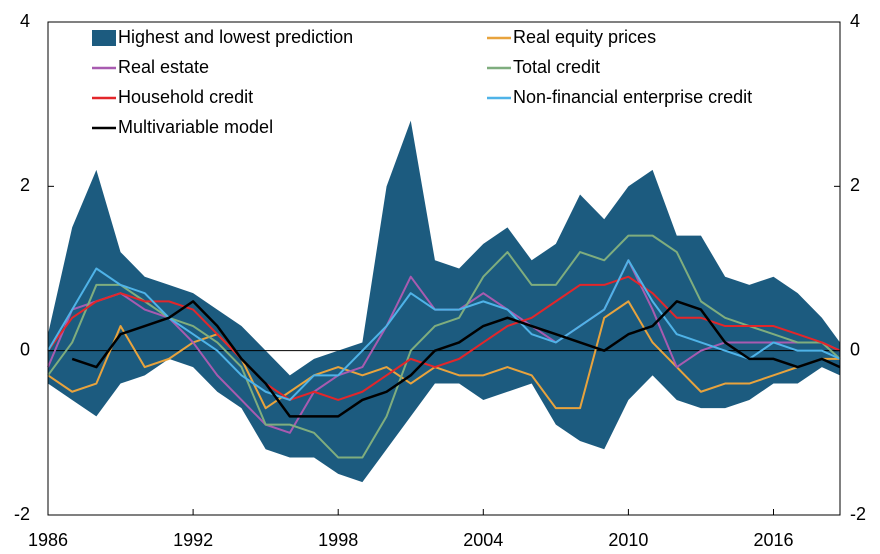 The width and height of the screenshot is (880, 554). I want to click on y2-tick-label: 2, so click(855, 185).